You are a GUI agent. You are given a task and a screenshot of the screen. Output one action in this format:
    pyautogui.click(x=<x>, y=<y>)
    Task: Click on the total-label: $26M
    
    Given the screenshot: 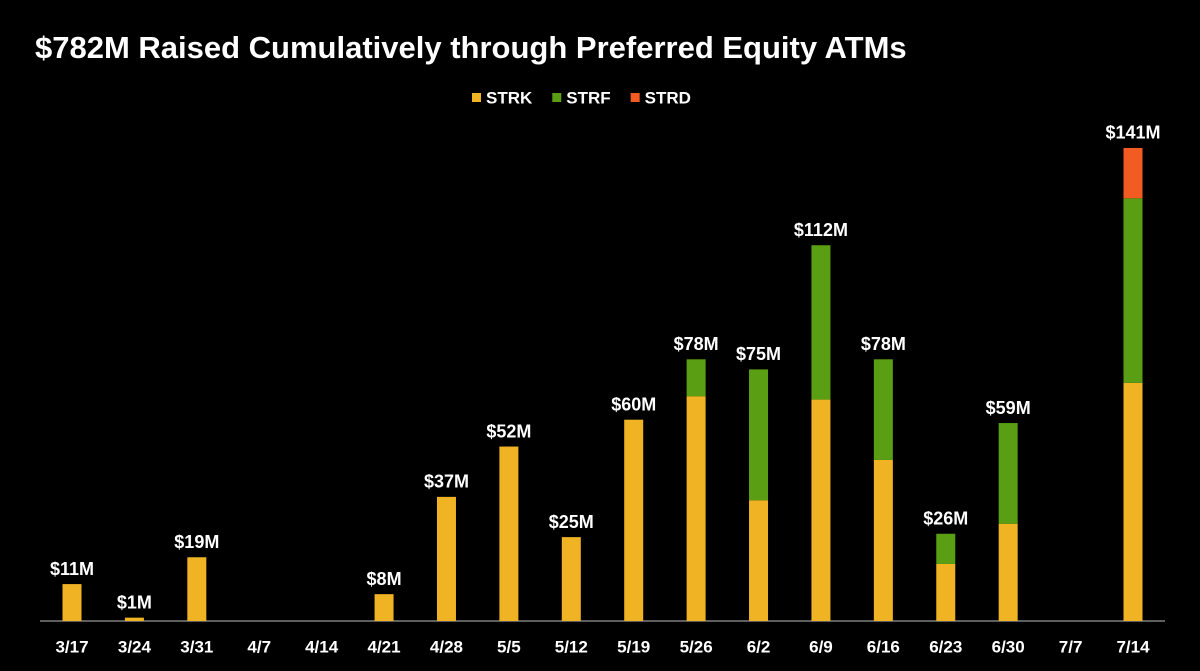 What is the action you would take?
    pyautogui.click(x=945, y=519)
    